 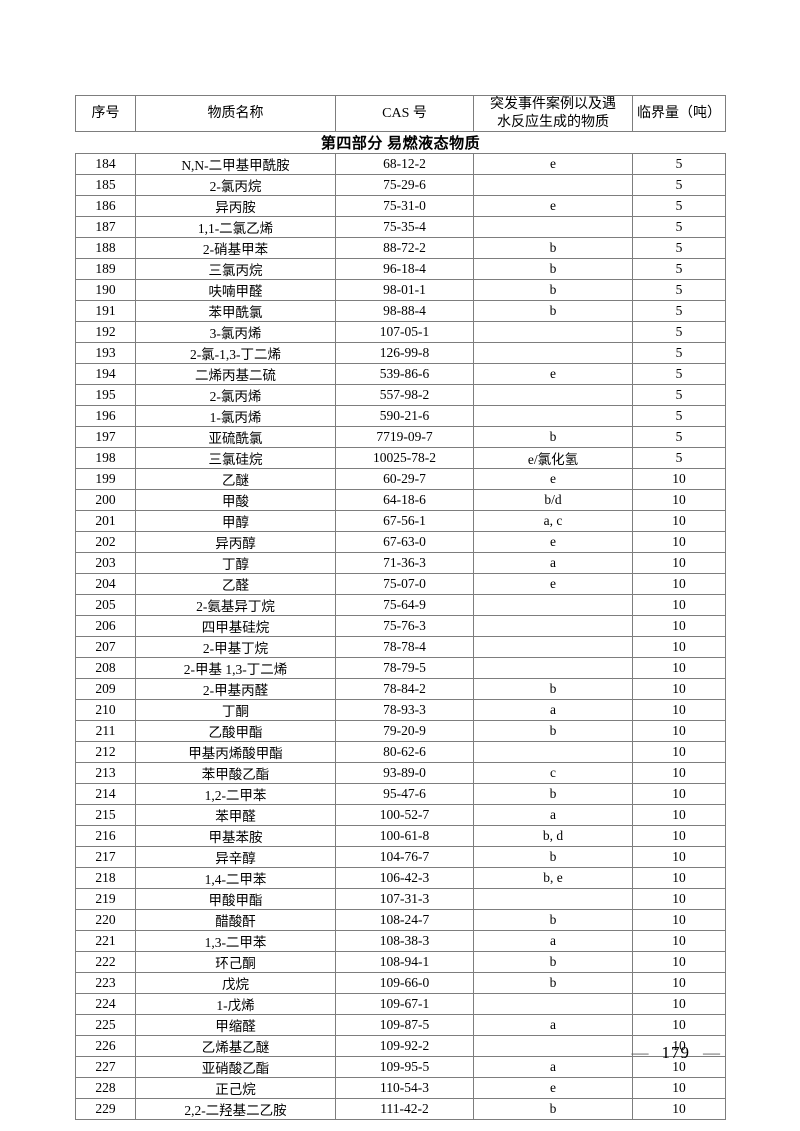 I want to click on table-row: 226 乙烯基乙醚 109-92-2 10, so click(x=400, y=1046).